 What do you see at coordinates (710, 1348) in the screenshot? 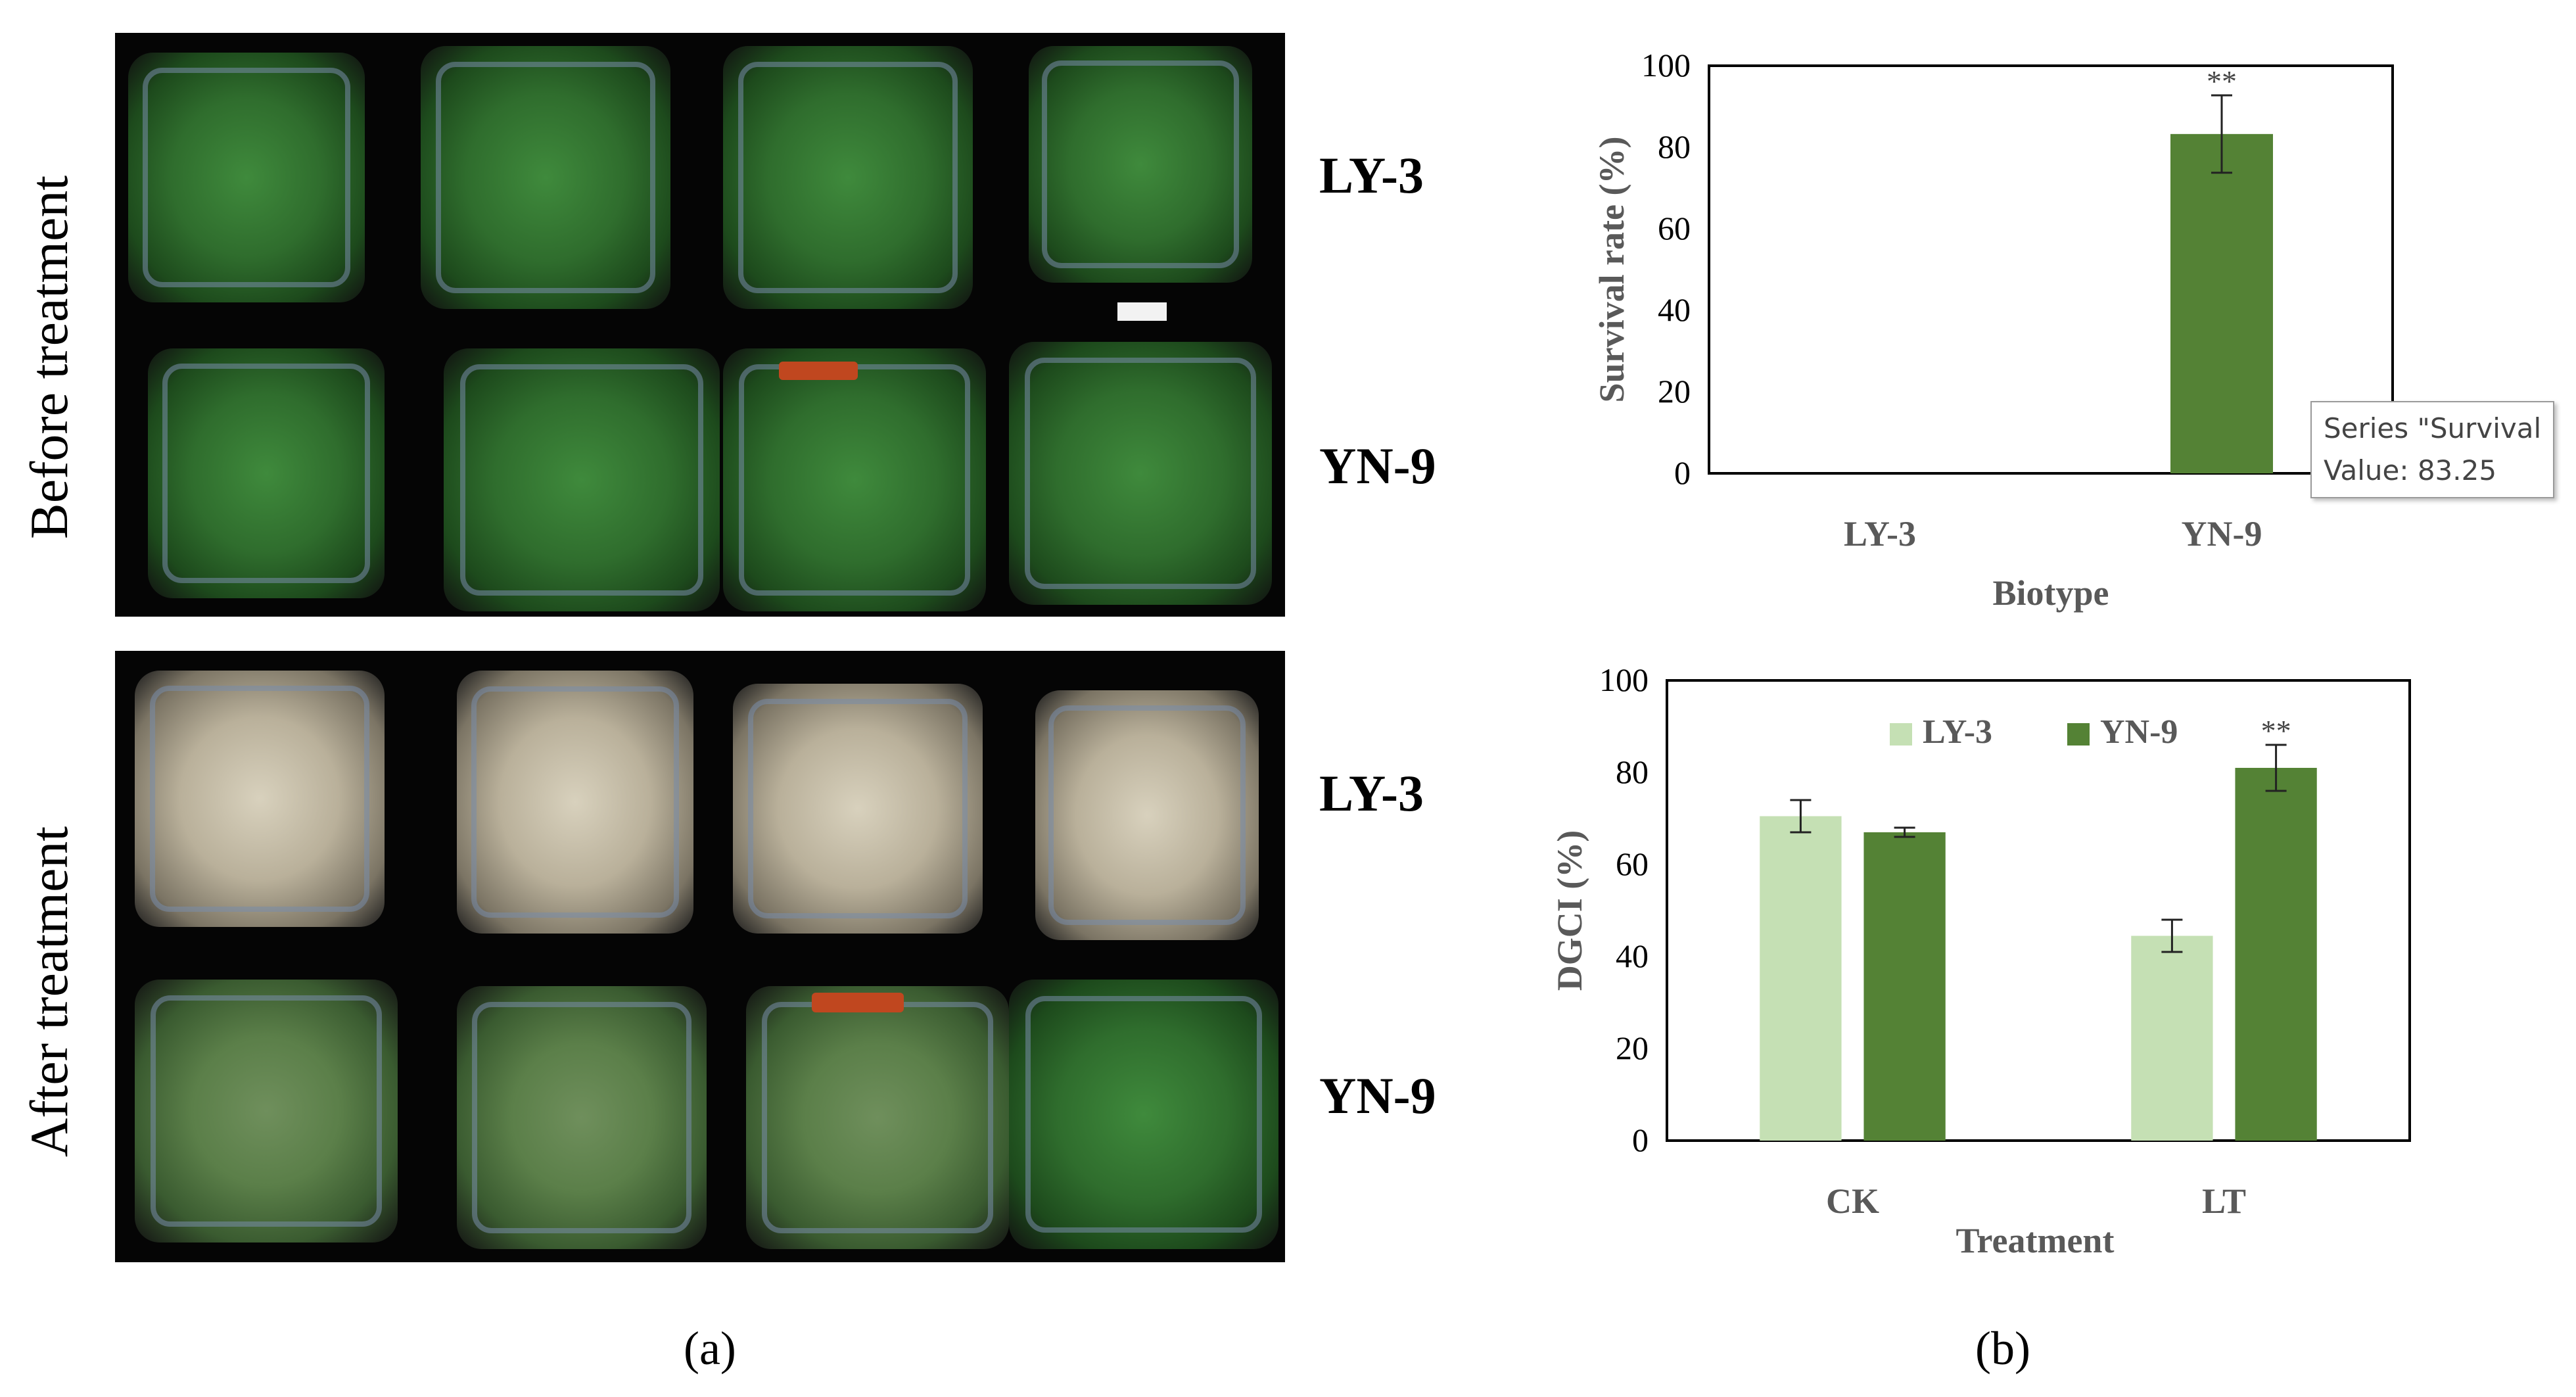
I see `panel-label-a: (a)` at bounding box center [710, 1348].